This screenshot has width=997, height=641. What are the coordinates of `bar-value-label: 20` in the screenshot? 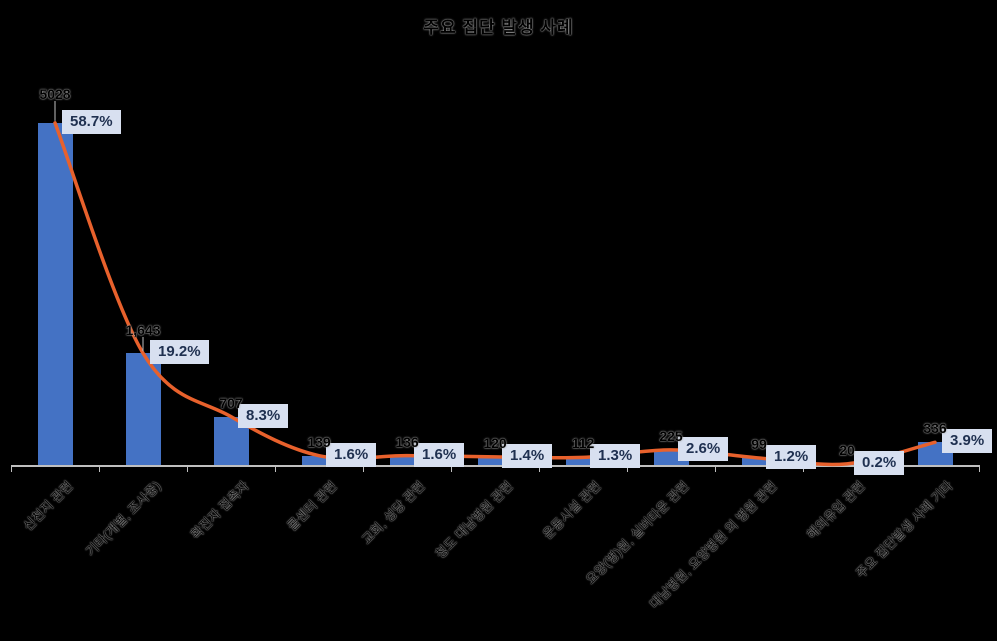 It's located at (847, 449).